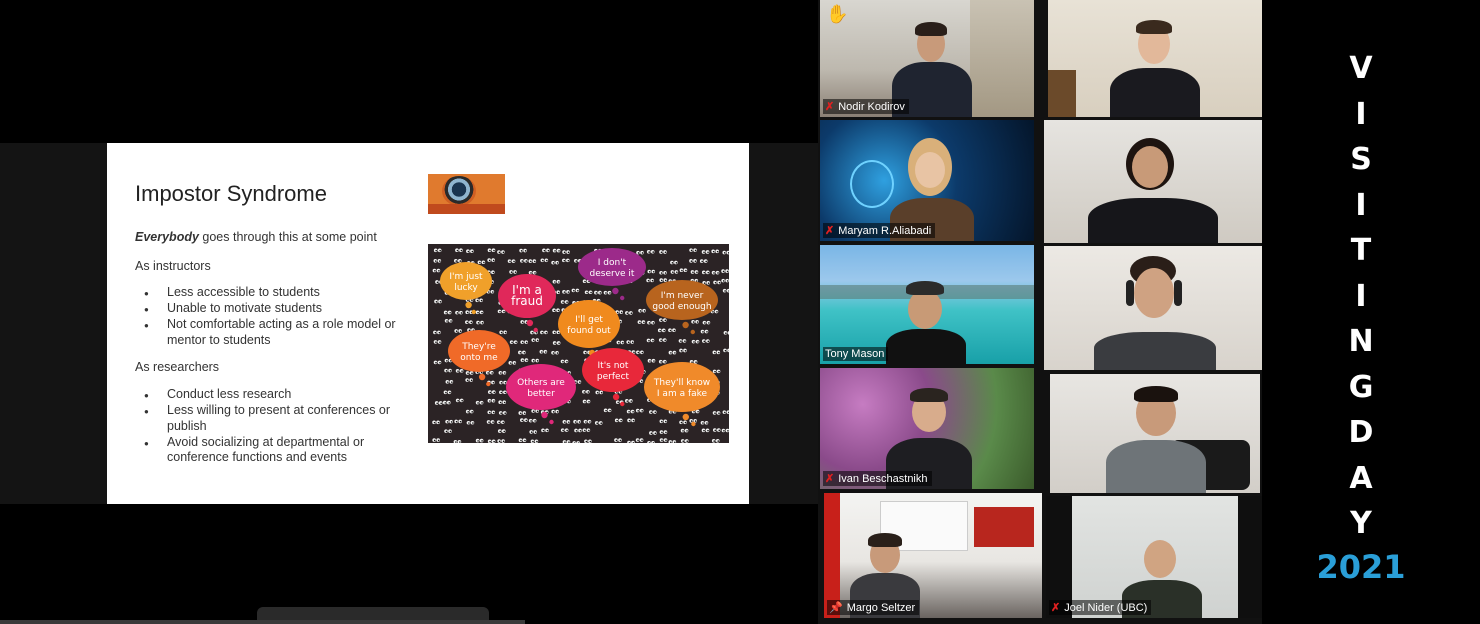  I want to click on video-tile-nodir-kodirov: ✋ ✗ Nodir Kodirov, so click(927, 58).